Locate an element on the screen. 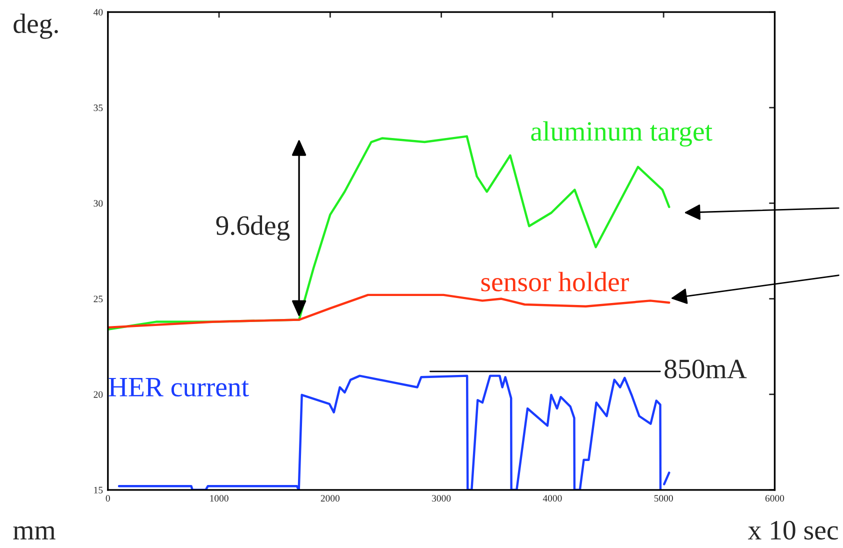 The image size is (843, 548). x-tick-label: 5000 is located at coordinates (663, 498).